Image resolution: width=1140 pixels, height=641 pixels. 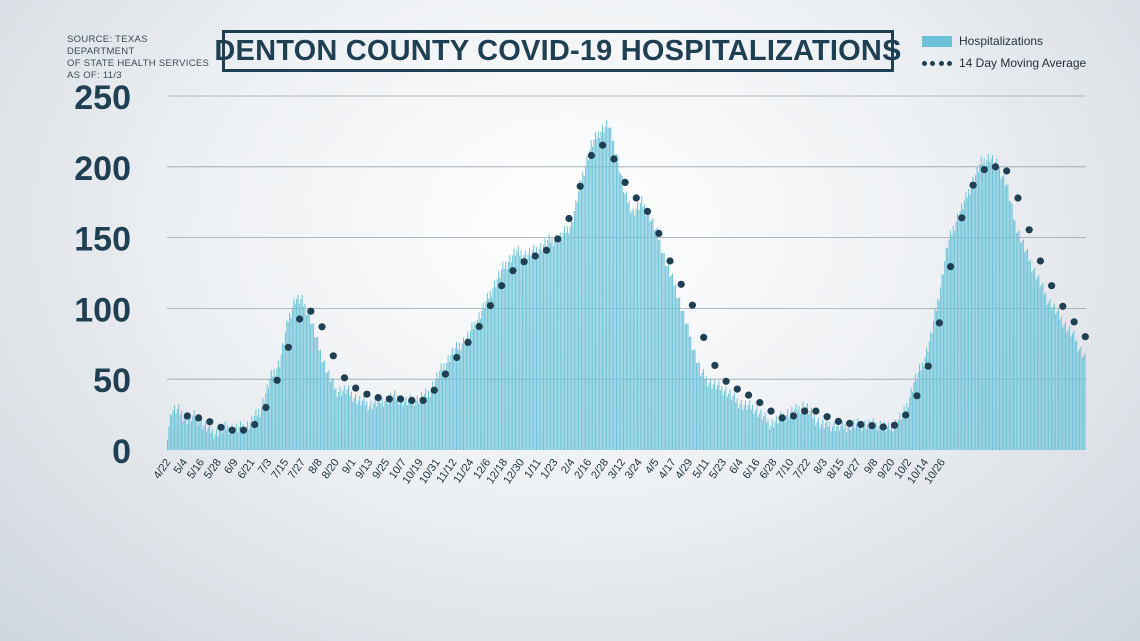 What do you see at coordinates (121, 452) in the screenshot?
I see `y-tick-label: 0` at bounding box center [121, 452].